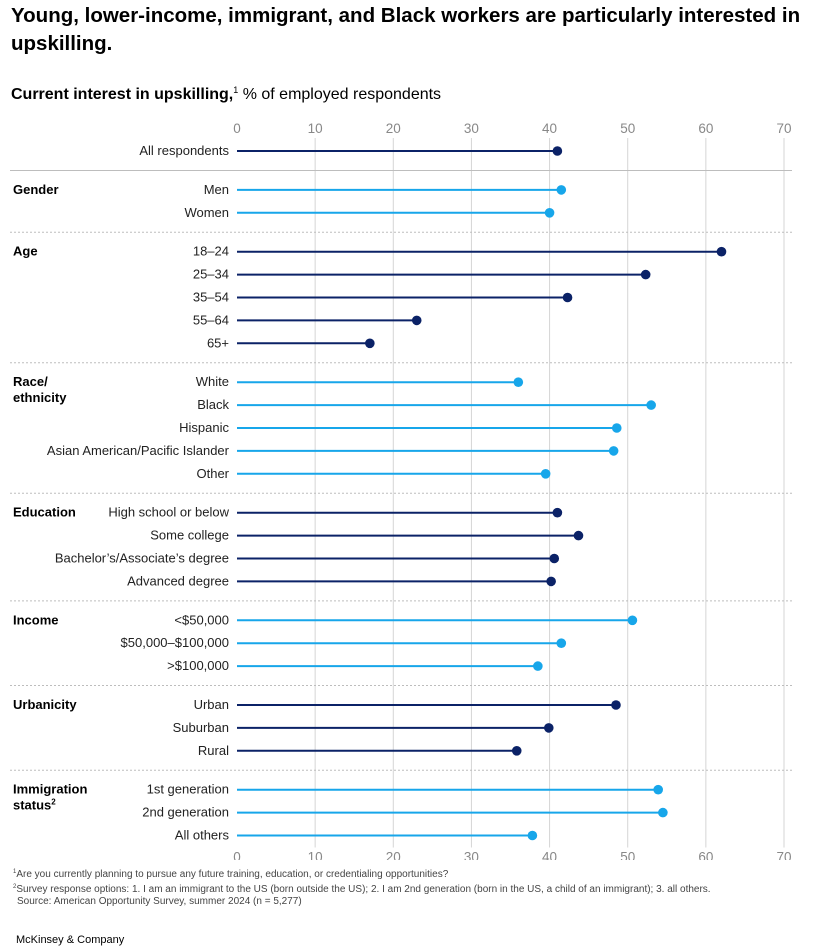  Describe the element at coordinates (185, 812) in the screenshot. I see `category-label: 2nd generation` at that location.